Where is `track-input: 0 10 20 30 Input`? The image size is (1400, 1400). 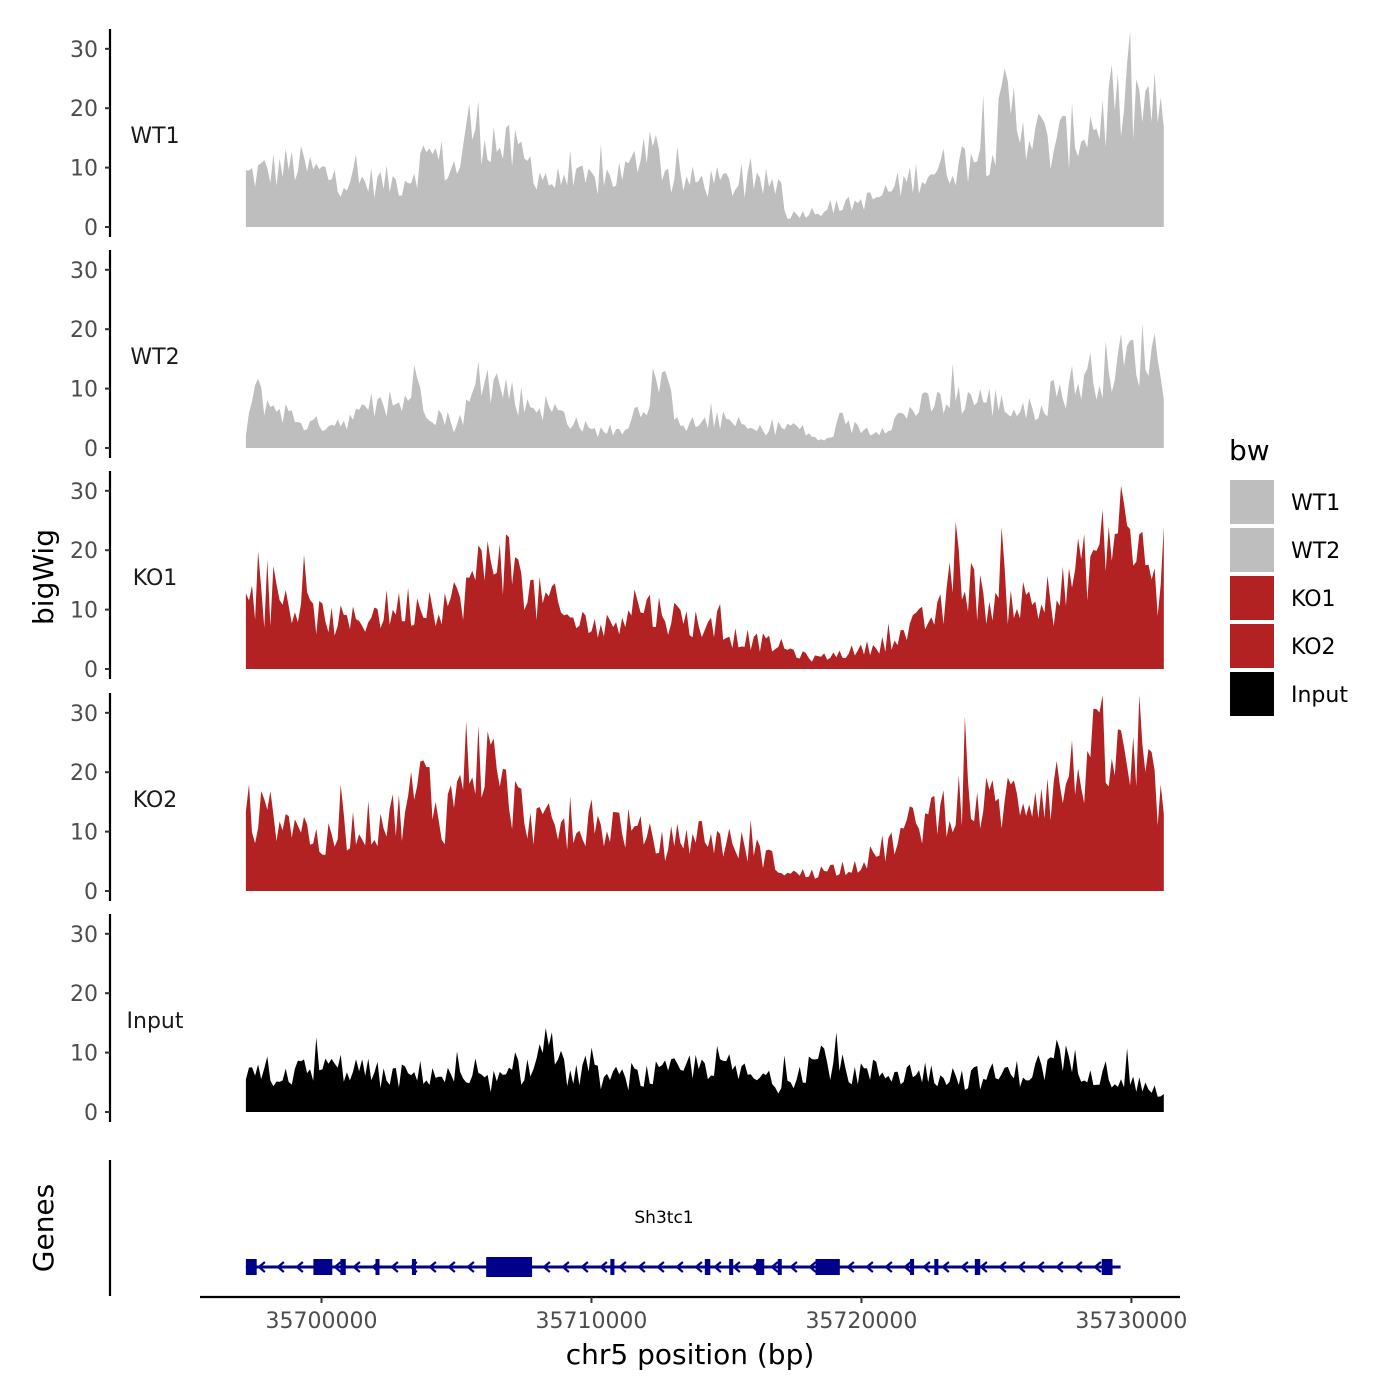 track-input: 0 10 20 30 Input is located at coordinates (617, 1020).